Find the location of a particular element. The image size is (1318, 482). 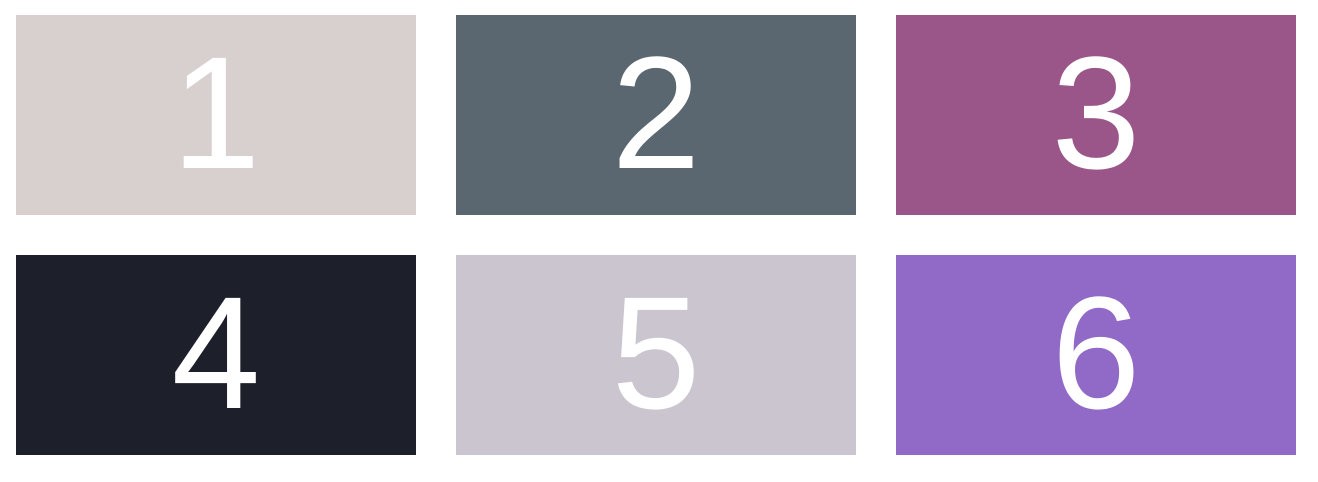

color-swatch-6: 6 is located at coordinates (1096, 355).